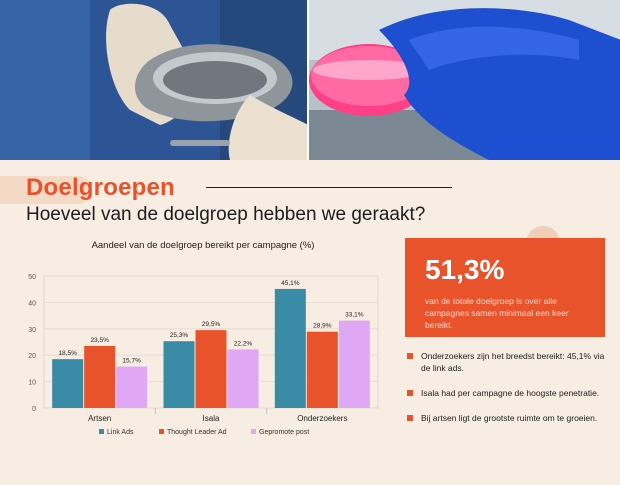 The height and width of the screenshot is (485, 620). What do you see at coordinates (354, 315) in the screenshot?
I see `data-label: 33,1%` at bounding box center [354, 315].